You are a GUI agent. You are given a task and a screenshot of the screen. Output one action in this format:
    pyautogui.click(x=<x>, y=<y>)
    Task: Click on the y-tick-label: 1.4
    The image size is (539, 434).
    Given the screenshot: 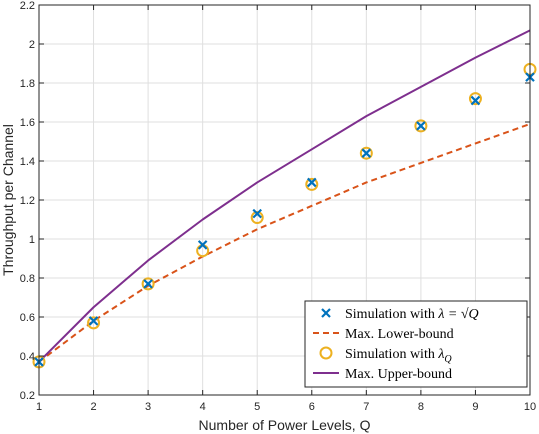 What is the action you would take?
    pyautogui.click(x=27, y=162)
    